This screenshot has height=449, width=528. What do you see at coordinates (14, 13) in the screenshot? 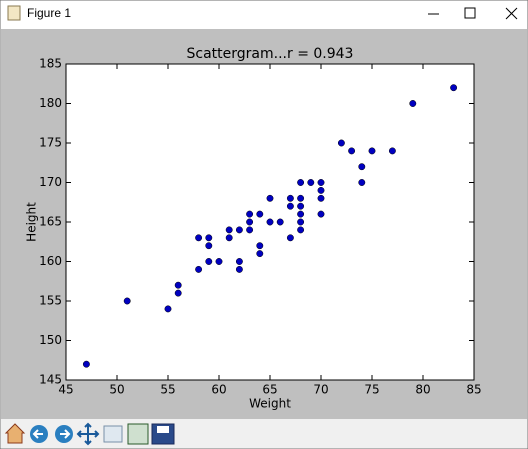
I see `app-icon` at bounding box center [14, 13].